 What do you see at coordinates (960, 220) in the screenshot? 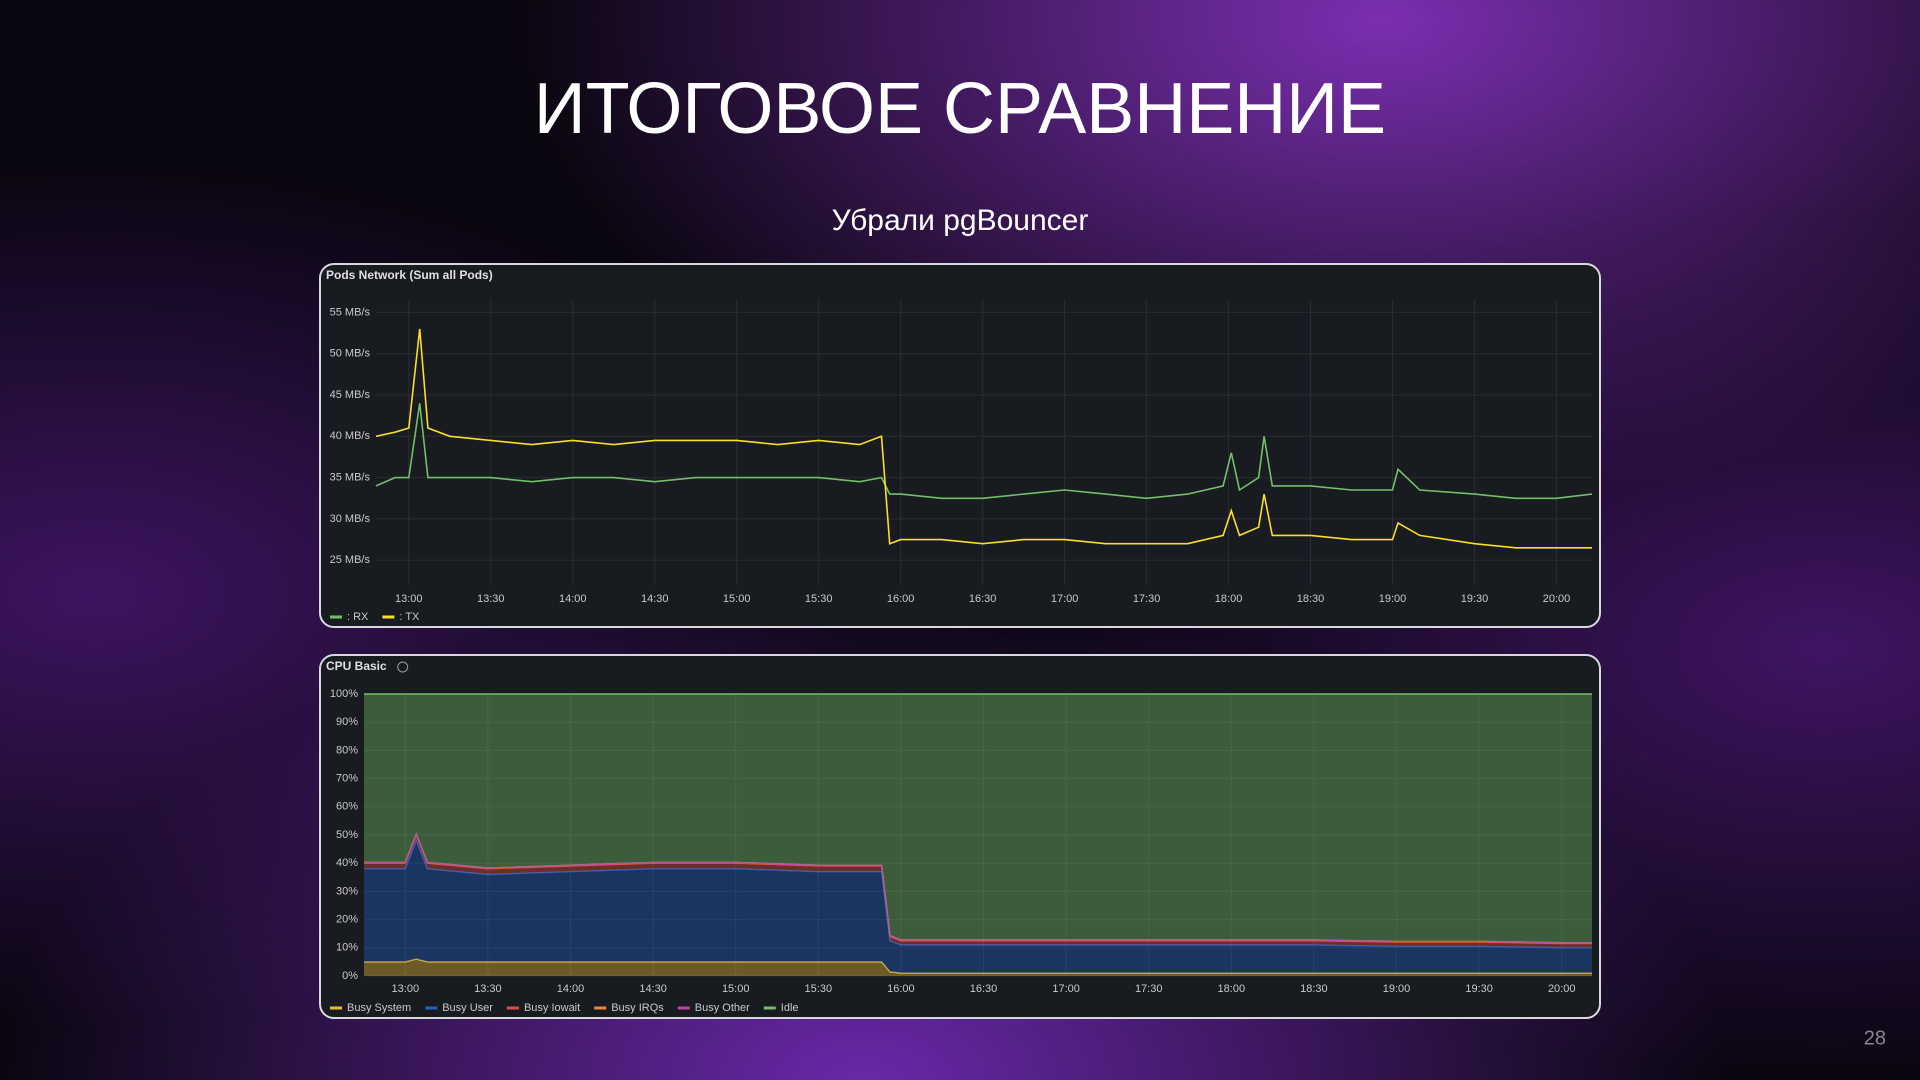
I see `slide-subtitle: Убрали pgBouncer` at bounding box center [960, 220].